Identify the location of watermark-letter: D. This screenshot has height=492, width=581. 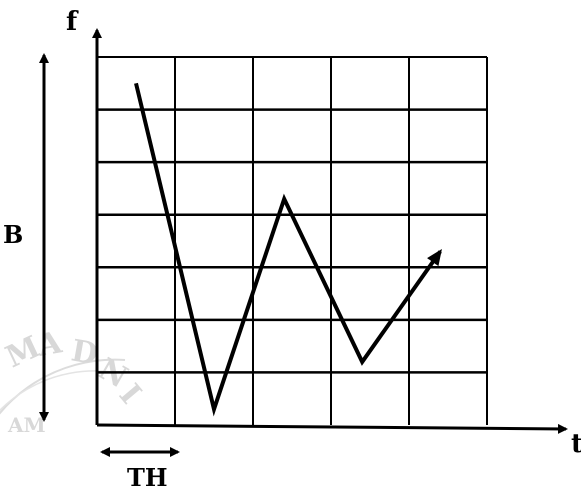
(85, 352).